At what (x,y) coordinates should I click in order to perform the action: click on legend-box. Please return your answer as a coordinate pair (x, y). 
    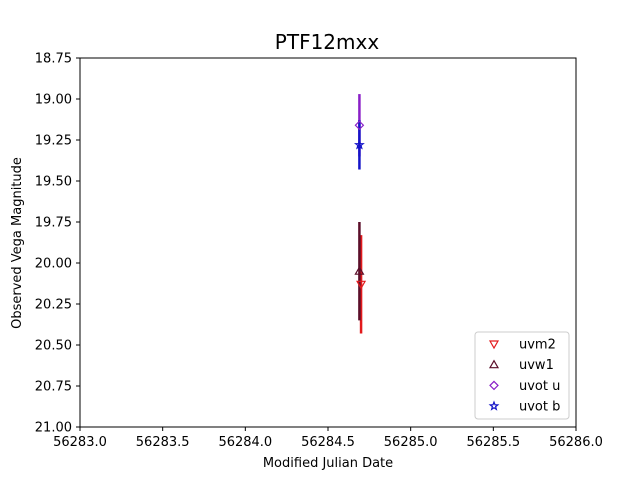
    Looking at the image, I should click on (522, 375).